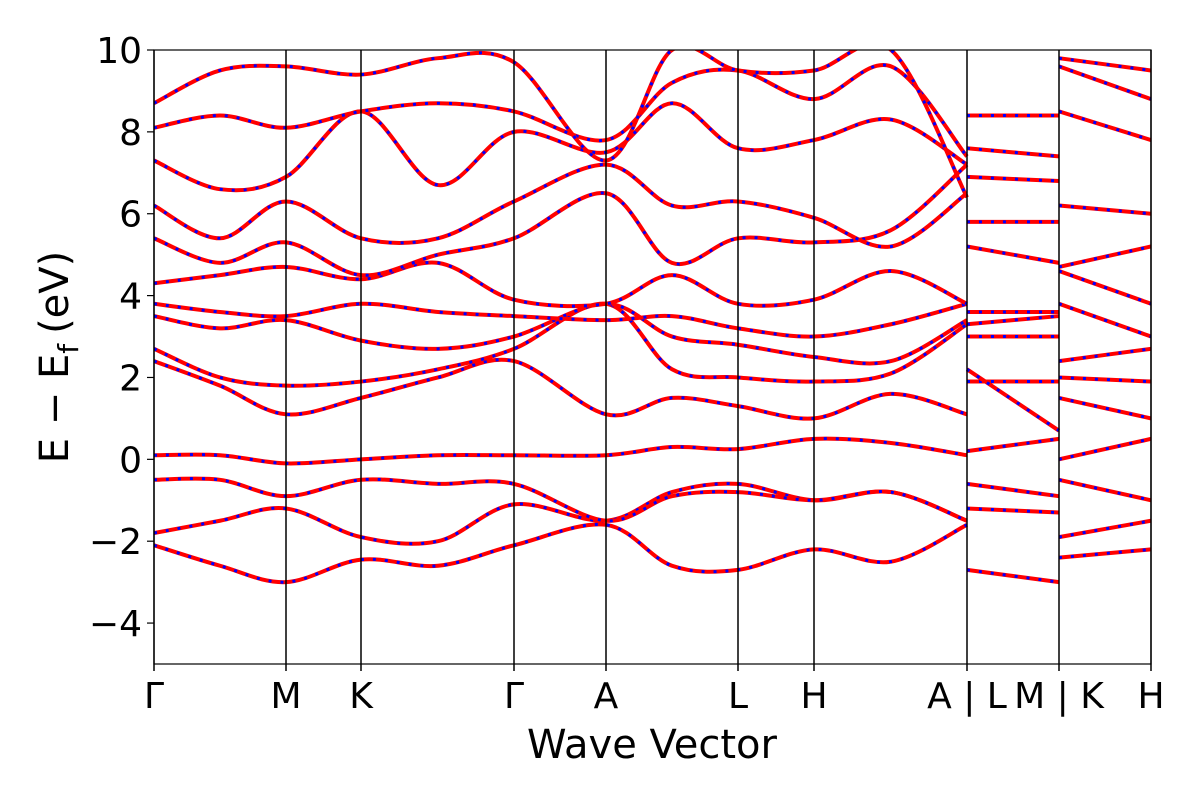  What do you see at coordinates (55, 409) in the screenshot?
I see `y-label-main: E − E` at bounding box center [55, 409].